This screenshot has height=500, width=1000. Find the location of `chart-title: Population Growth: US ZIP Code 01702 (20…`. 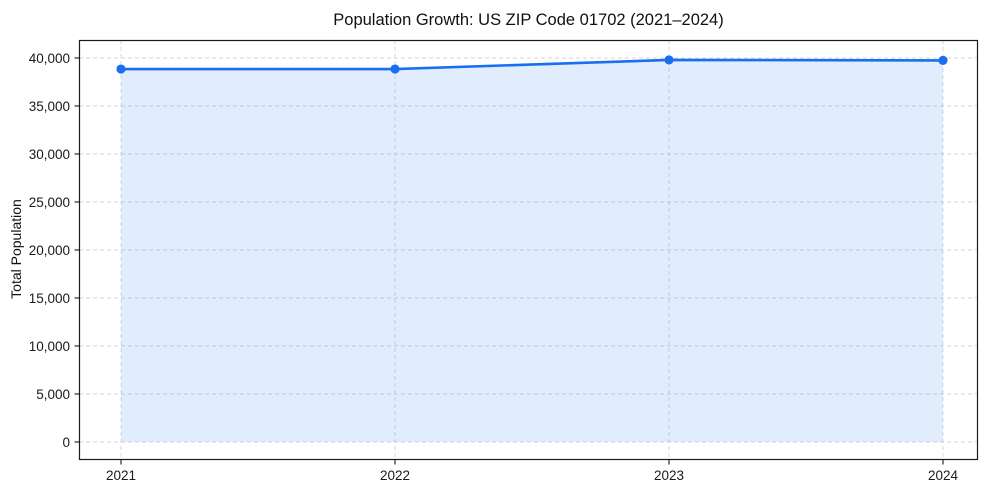

chart-title: Population Growth: US ZIP Code 01702 (20… is located at coordinates (528, 20).